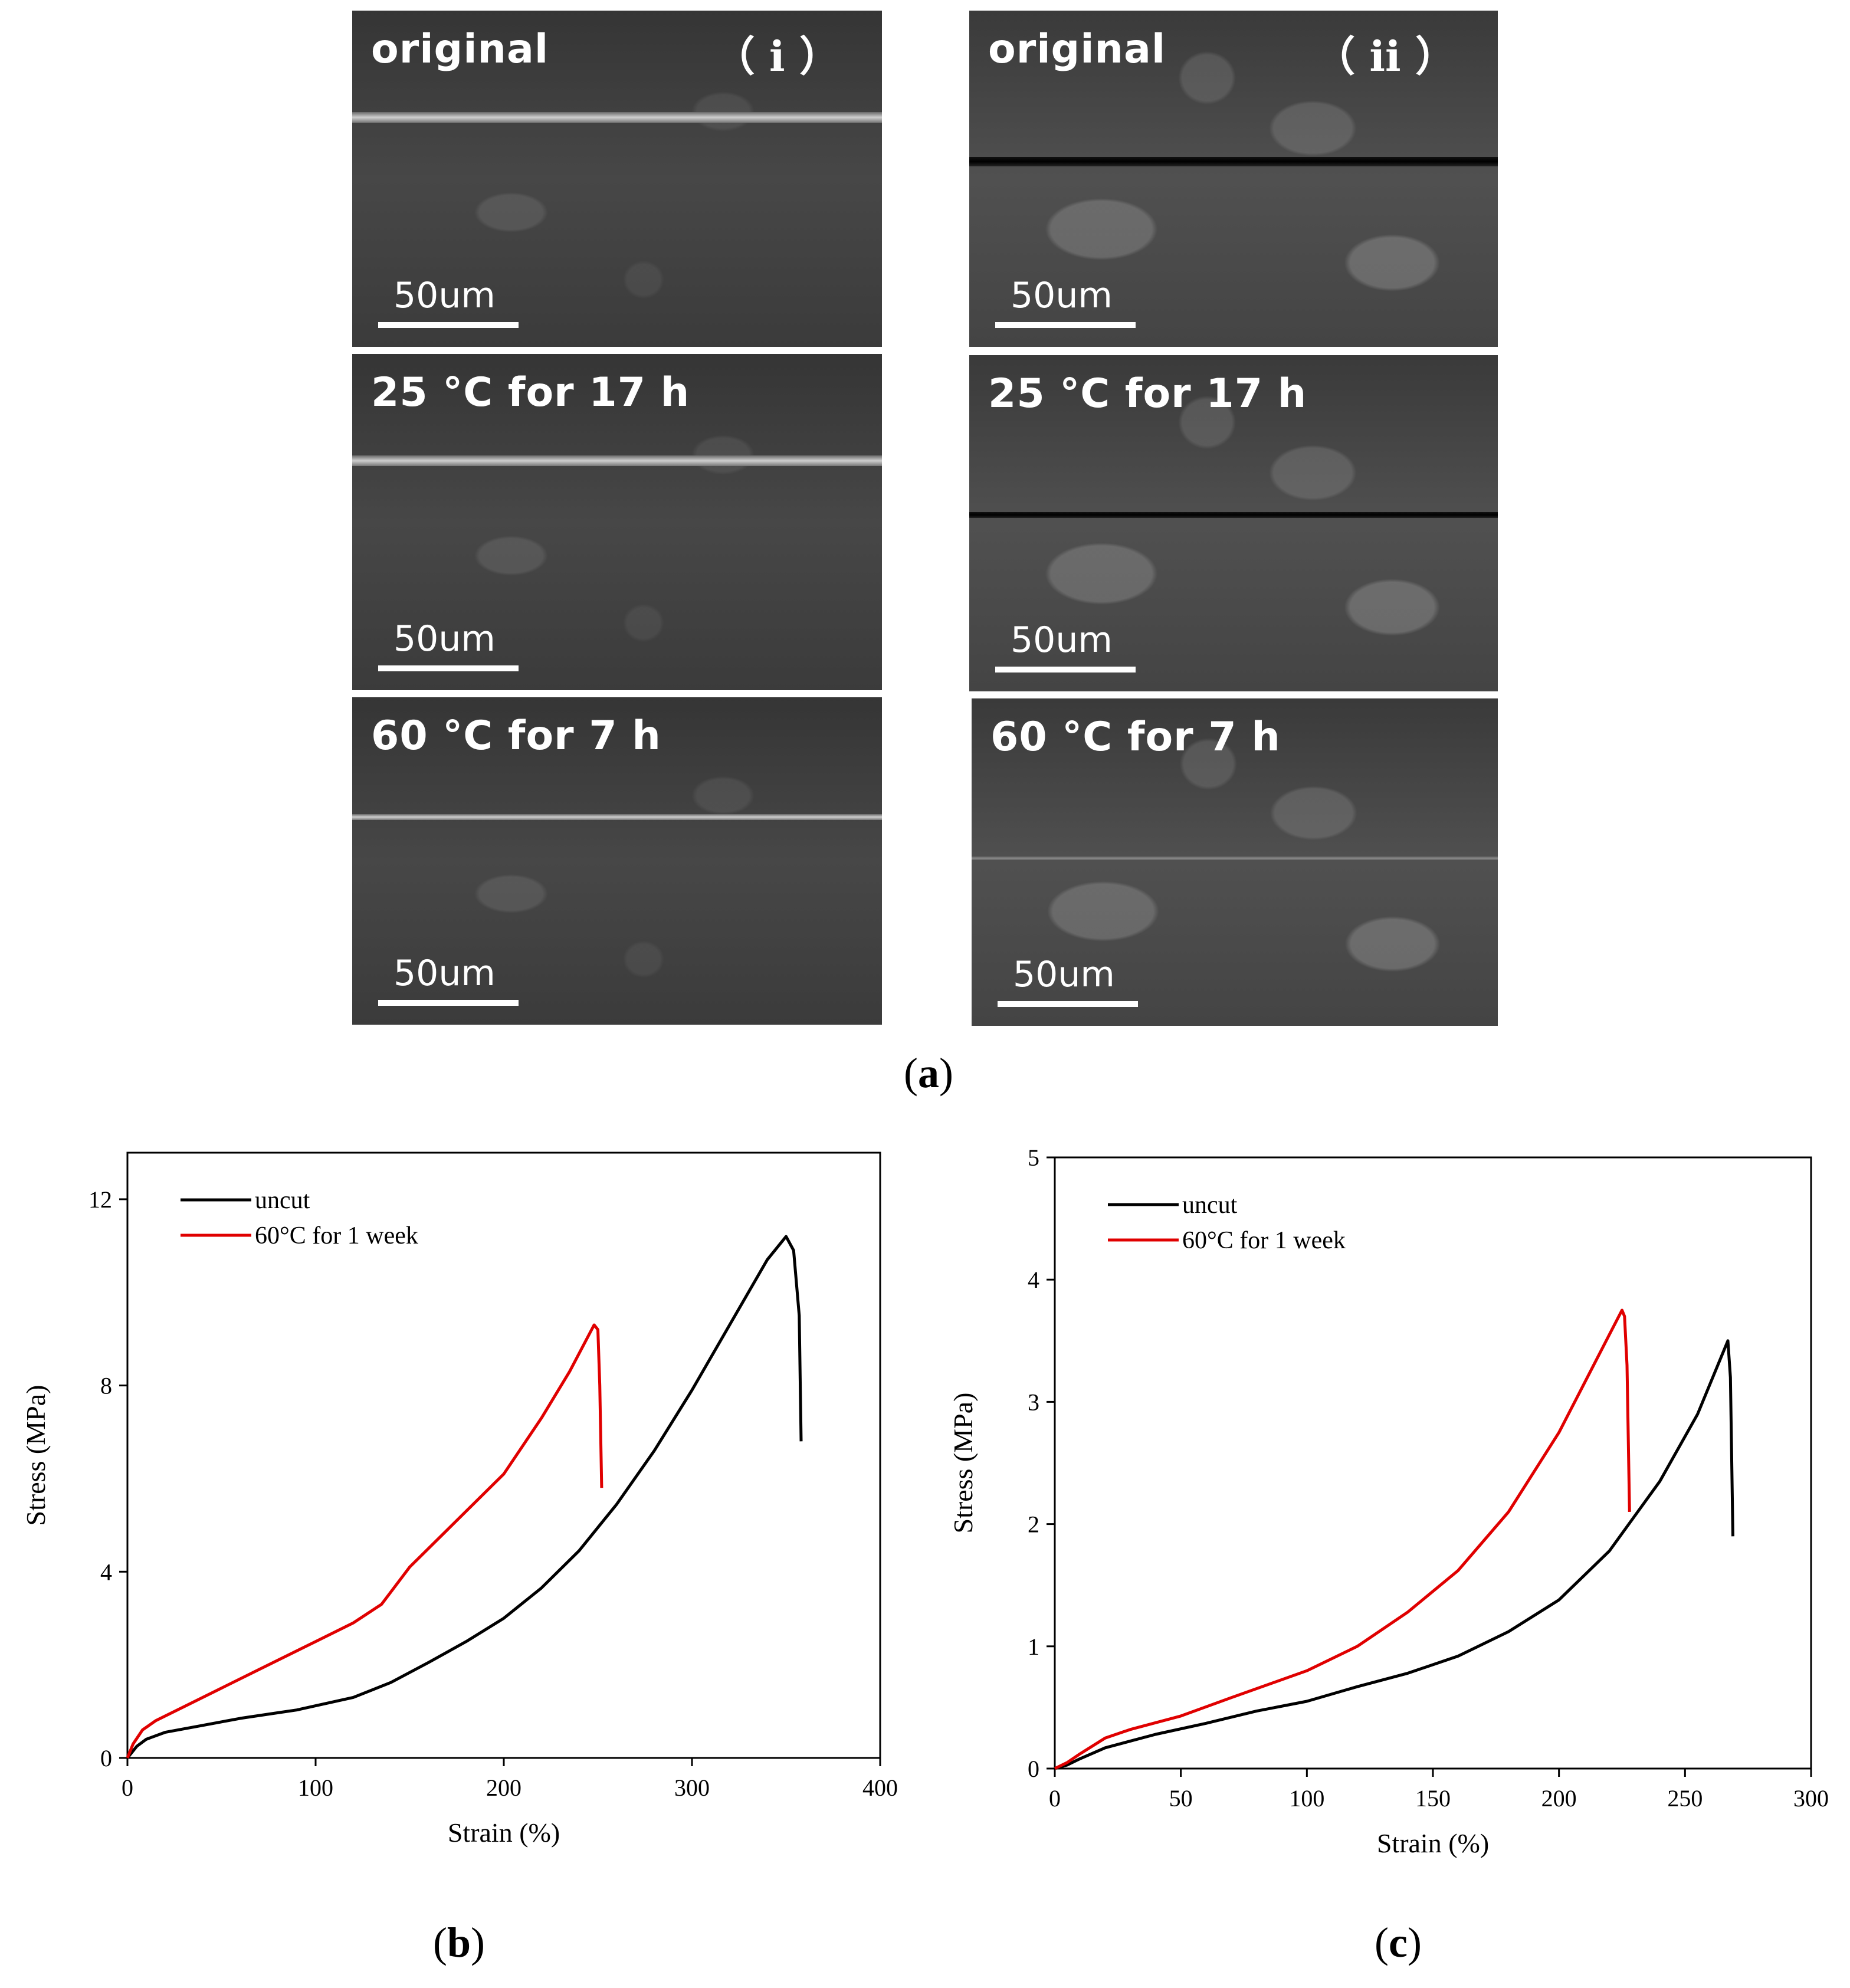 Image resolution: width=1850 pixels, height=1988 pixels. What do you see at coordinates (1233, 179) in the screenshot?
I see `sem-image-ii-original: original （ ii ） 50um` at bounding box center [1233, 179].